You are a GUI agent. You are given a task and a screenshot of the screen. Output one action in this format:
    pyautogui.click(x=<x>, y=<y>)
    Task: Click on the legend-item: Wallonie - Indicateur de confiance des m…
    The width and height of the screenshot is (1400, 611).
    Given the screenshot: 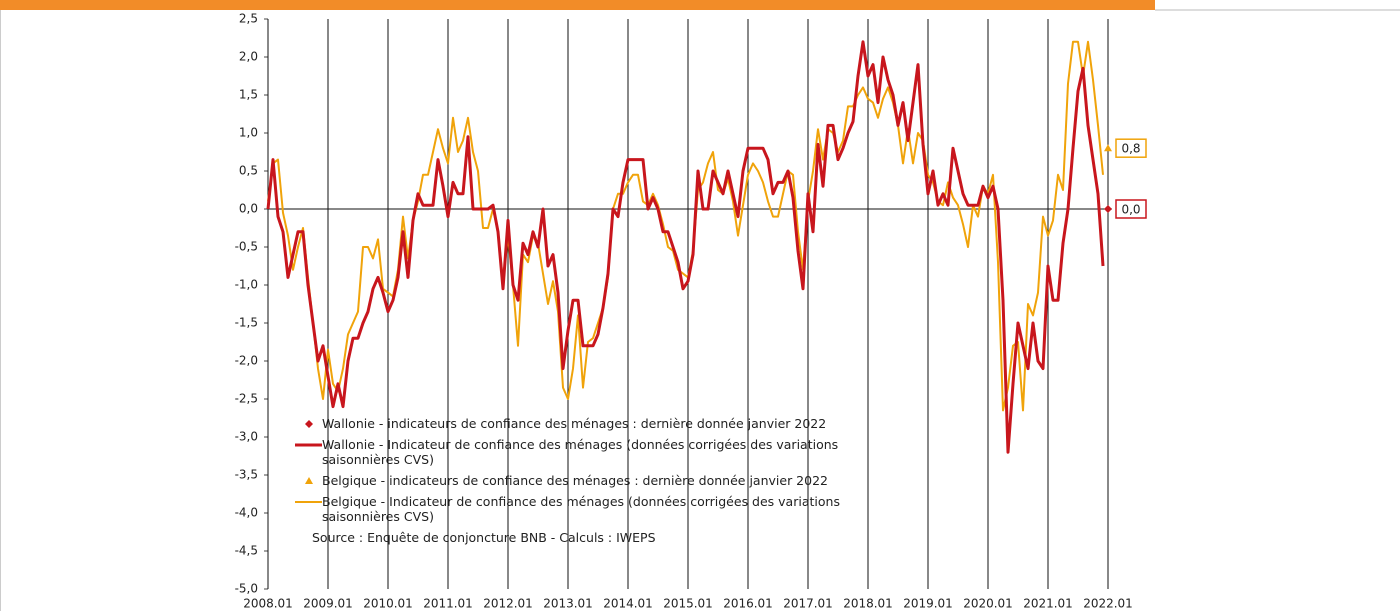 What is the action you would take?
    pyautogui.click(x=602, y=452)
    